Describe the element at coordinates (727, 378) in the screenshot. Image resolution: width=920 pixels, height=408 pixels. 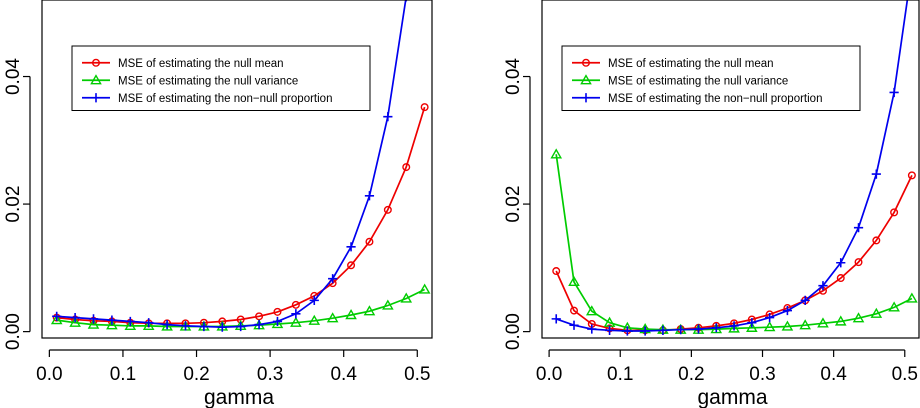
I see `x-axis: 0.0 0.1 0.2 0.3 0.4 0.5 gamma` at that location.